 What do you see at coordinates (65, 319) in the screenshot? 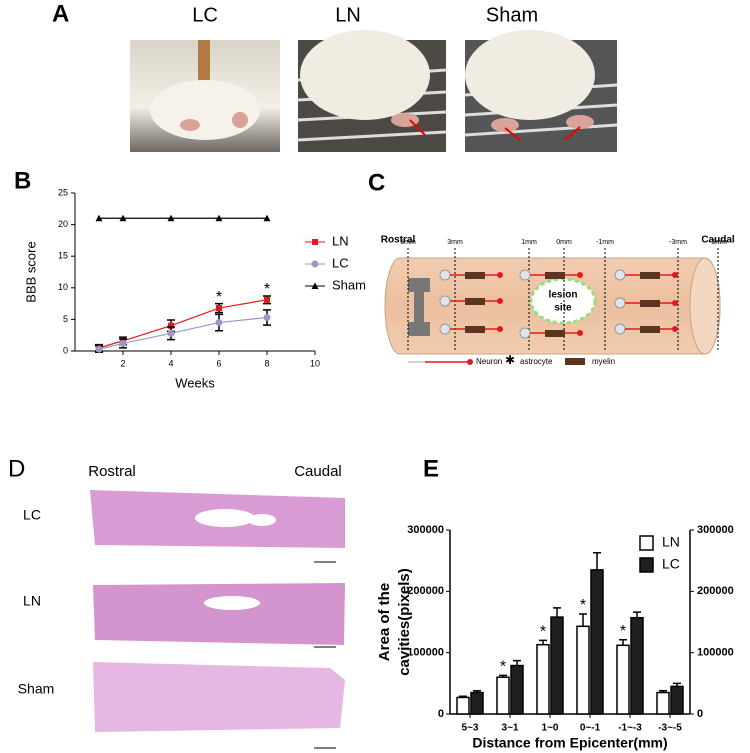
I see `y-tick-label: 5` at bounding box center [65, 319].